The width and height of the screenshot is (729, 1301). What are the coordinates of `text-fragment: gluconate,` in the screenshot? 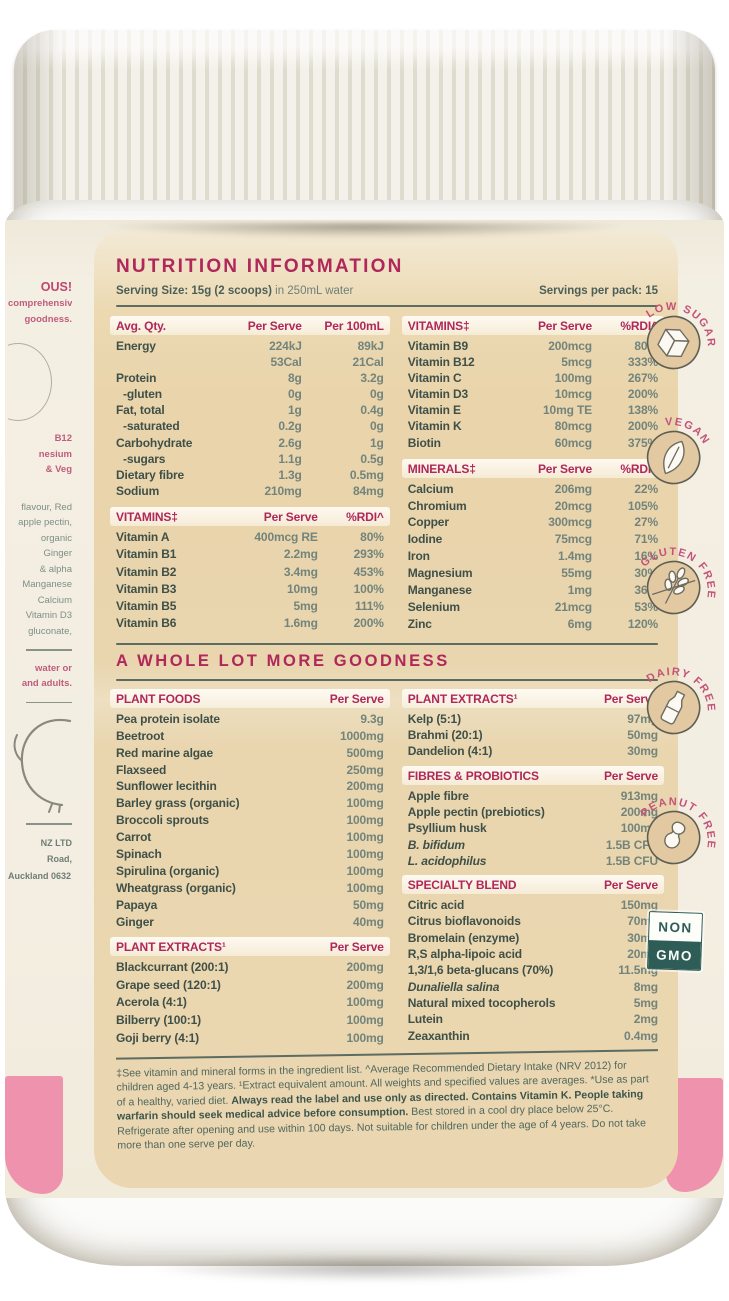 It's located at (50, 631).